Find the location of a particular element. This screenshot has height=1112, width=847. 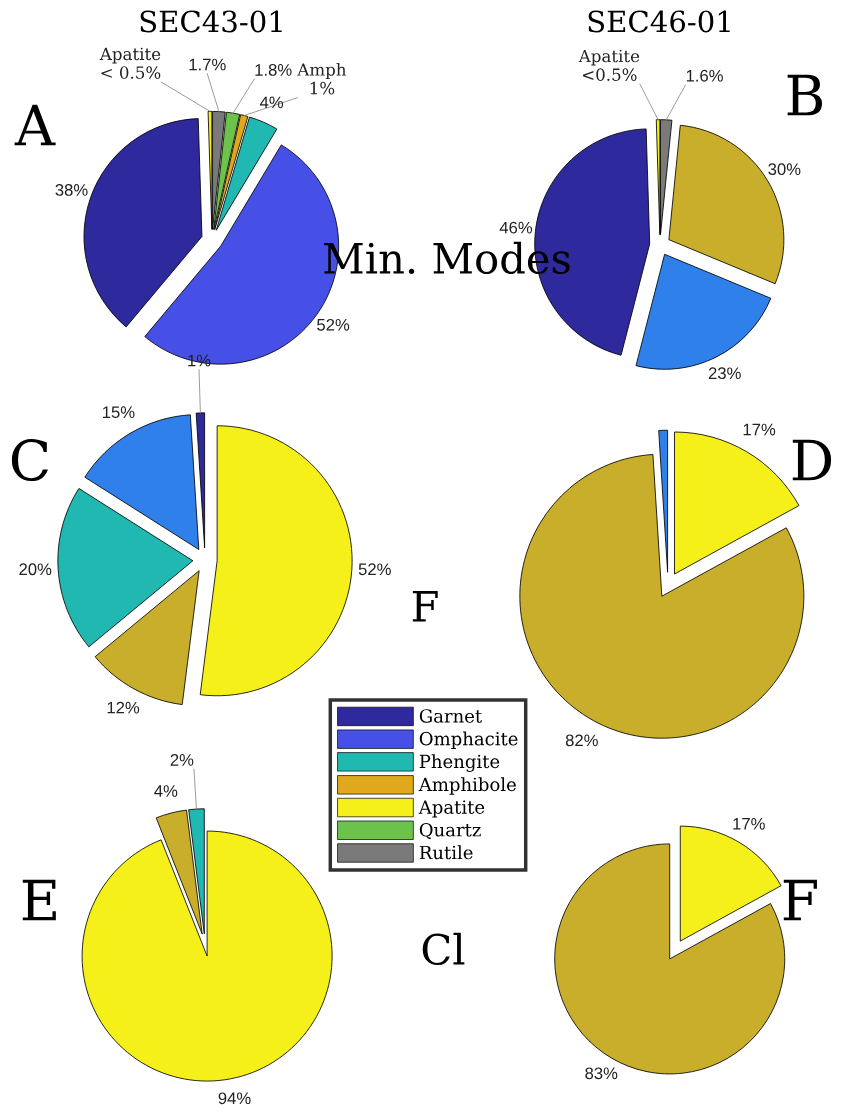

data-label: 1.6% is located at coordinates (704, 75).